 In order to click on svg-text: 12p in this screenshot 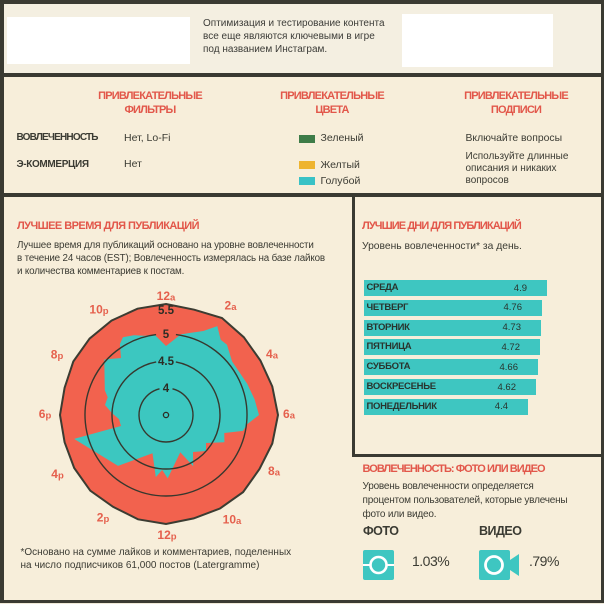, I will do `click(166, 535)`.